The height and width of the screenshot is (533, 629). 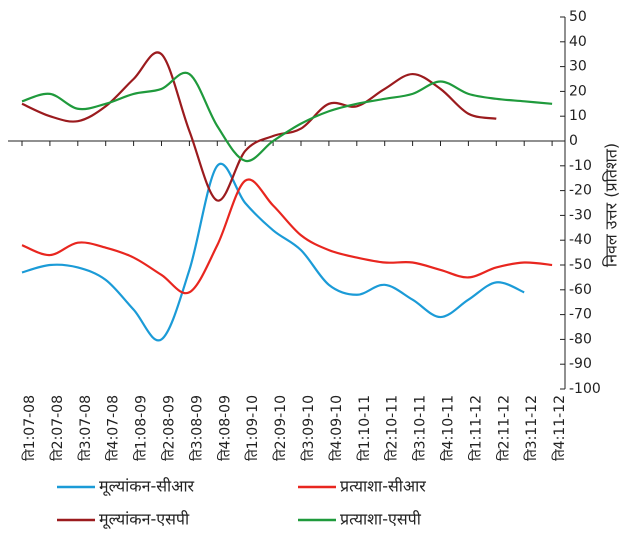 I want to click on y-tick-label: -70, so click(x=580, y=315).